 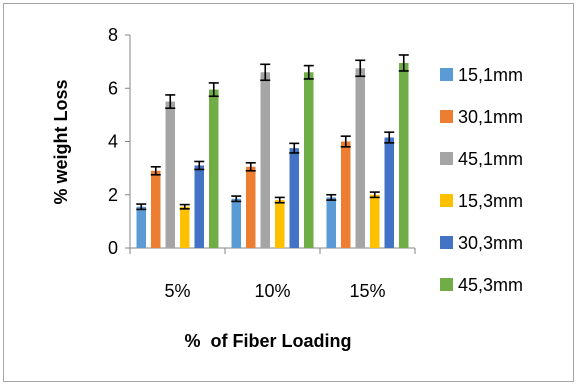 What do you see at coordinates (113, 88) in the screenshot?
I see `y-tick-label: 6` at bounding box center [113, 88].